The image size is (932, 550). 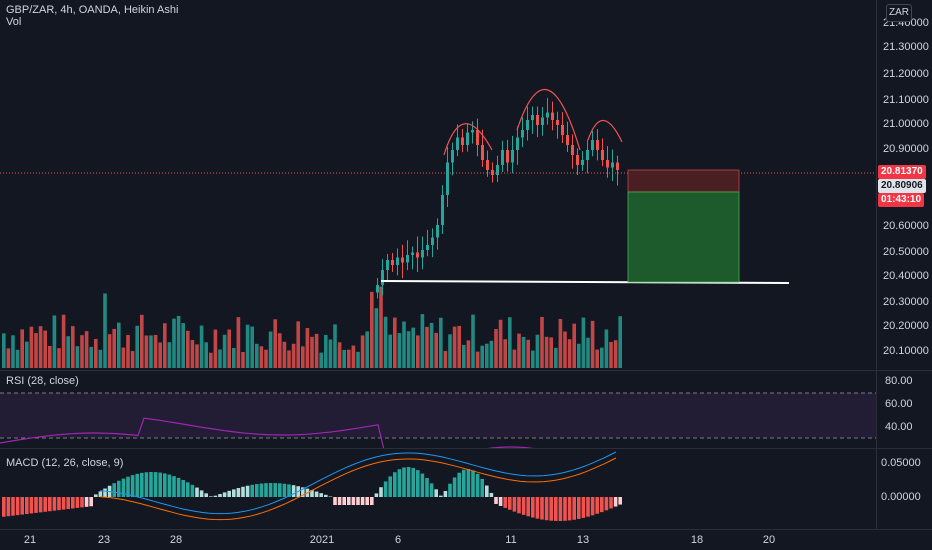 I want to click on time-axis, so click(x=466, y=540).